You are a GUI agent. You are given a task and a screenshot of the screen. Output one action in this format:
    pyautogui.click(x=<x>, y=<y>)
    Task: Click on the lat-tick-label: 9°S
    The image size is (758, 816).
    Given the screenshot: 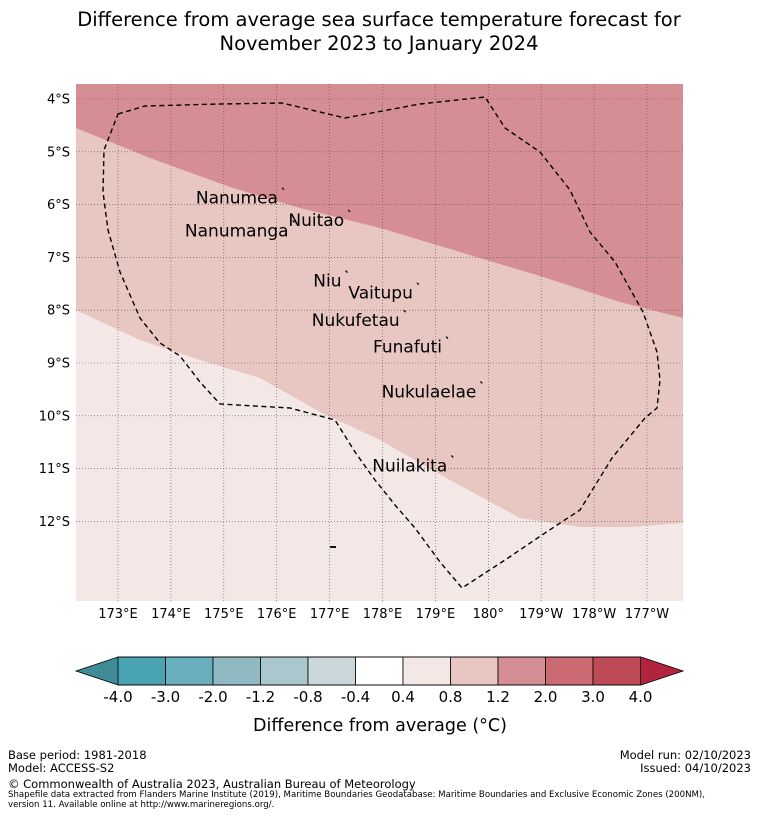 What is the action you would take?
    pyautogui.click(x=58, y=364)
    